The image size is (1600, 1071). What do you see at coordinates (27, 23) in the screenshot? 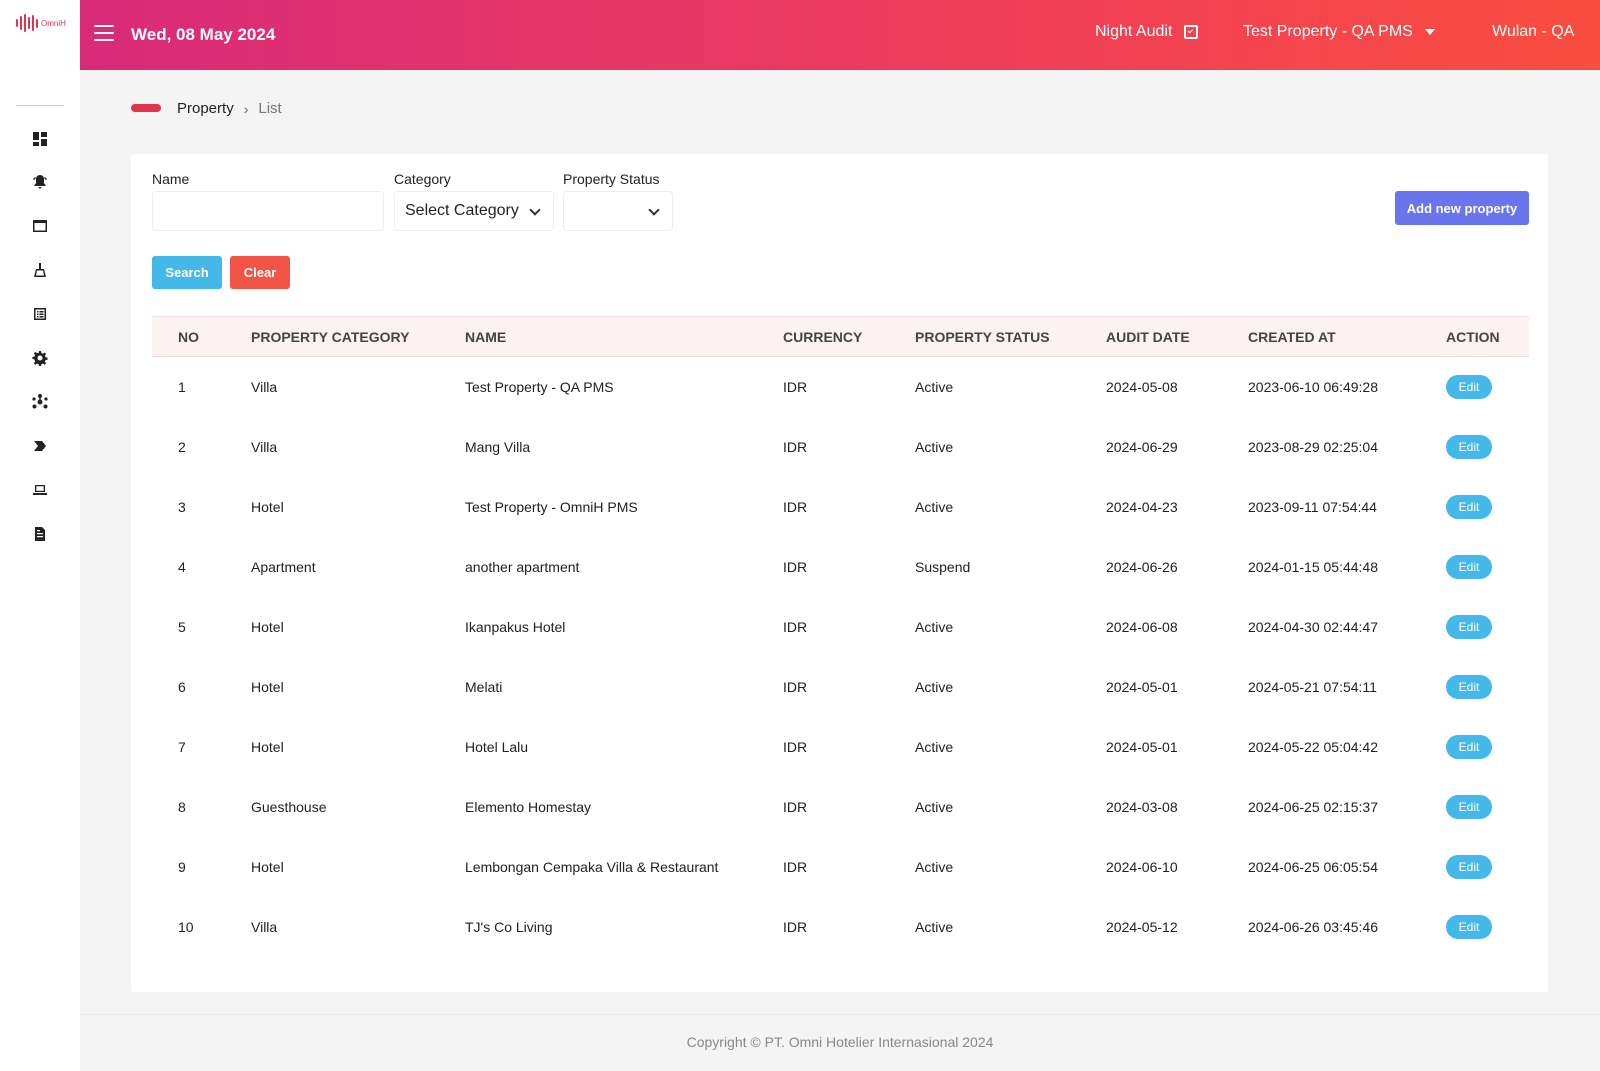
I see `logo-mark-icon` at bounding box center [27, 23].